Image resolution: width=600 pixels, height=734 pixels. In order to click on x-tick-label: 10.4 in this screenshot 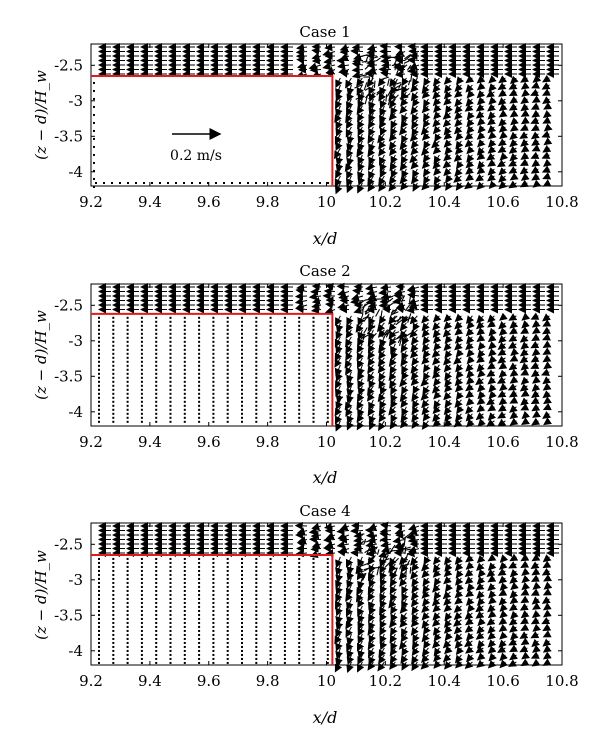, I will do `click(444, 681)`.